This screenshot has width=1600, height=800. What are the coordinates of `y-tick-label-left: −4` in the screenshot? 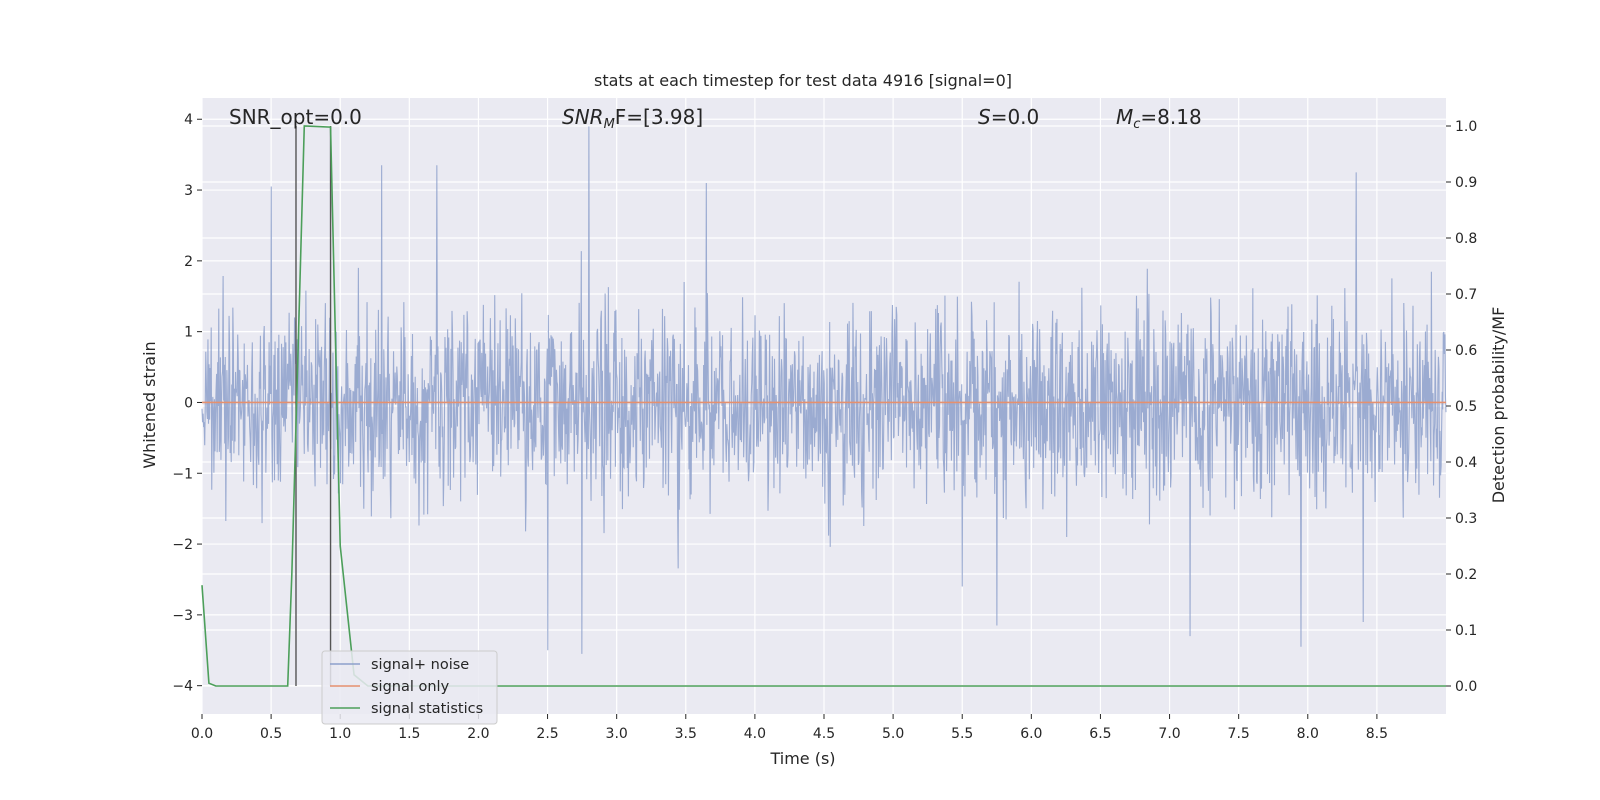 It's located at (182, 687).